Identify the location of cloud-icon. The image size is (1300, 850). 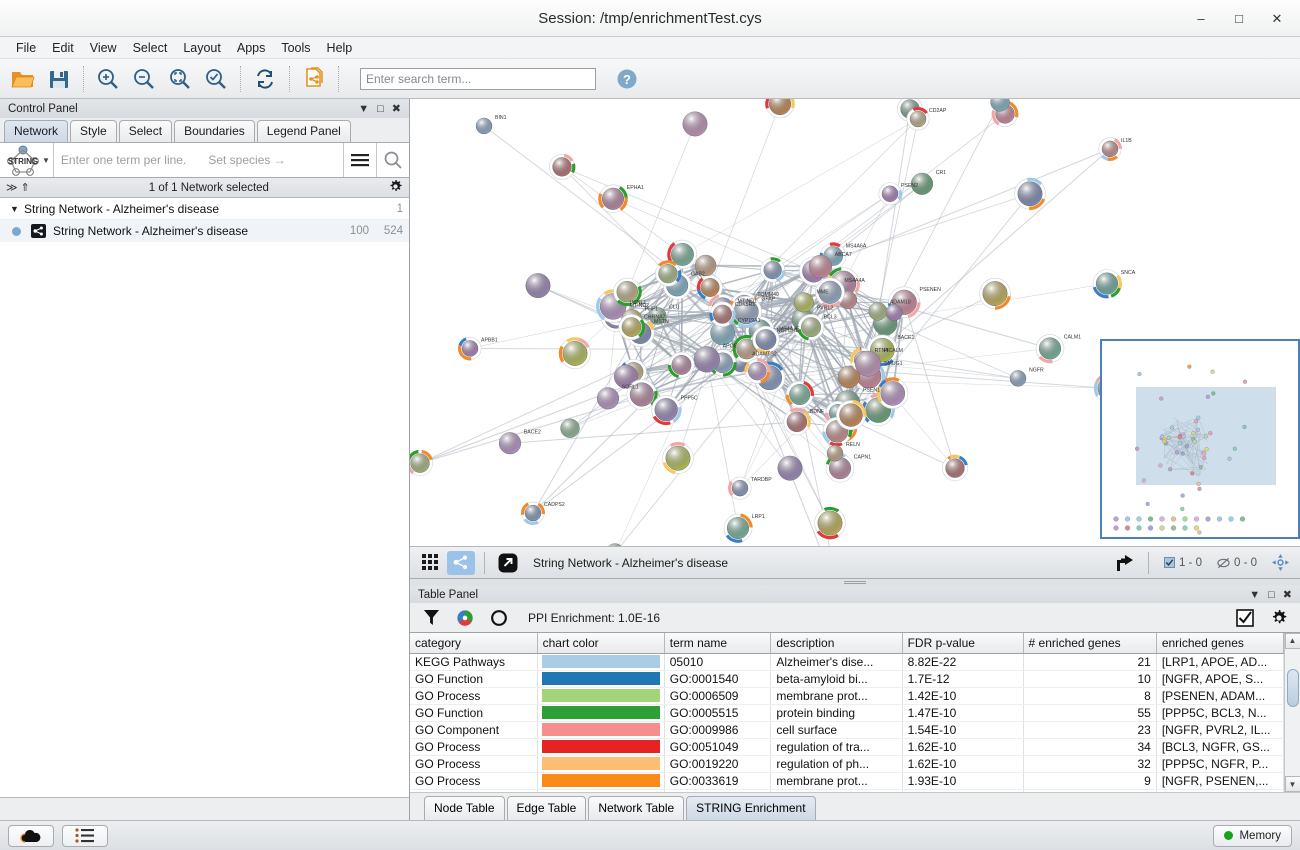
(31, 835).